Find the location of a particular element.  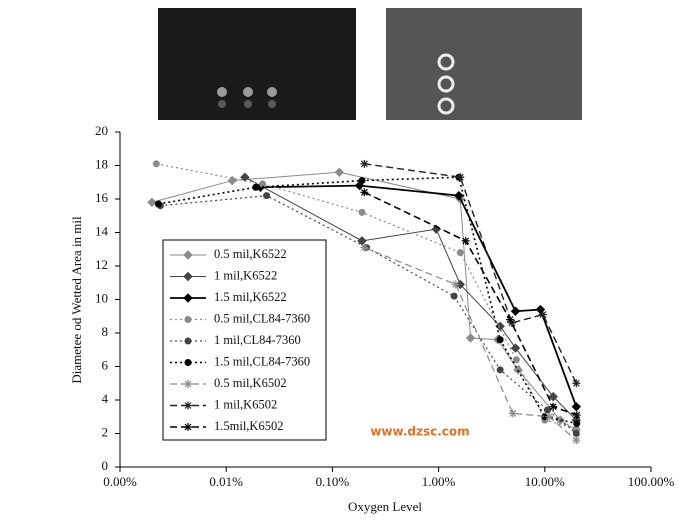

legend-label: 0.5 mil,CL84-7360 is located at coordinates (262, 318).